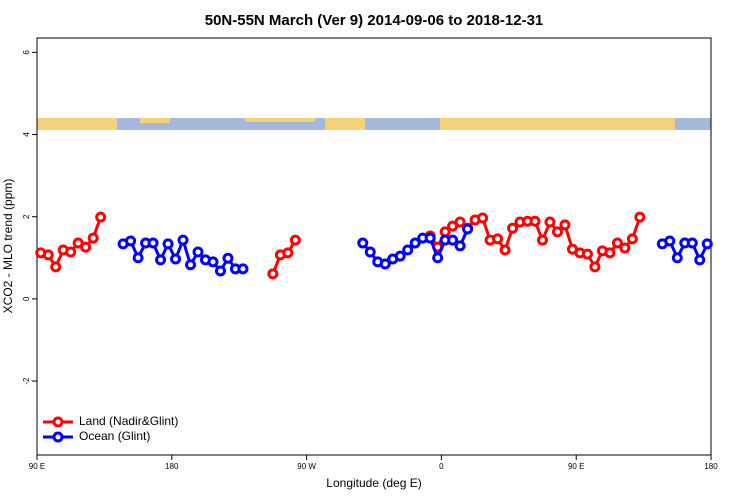 Image resolution: width=750 pixels, height=500 pixels. I want to click on land-ocean-band, so click(374, 124).